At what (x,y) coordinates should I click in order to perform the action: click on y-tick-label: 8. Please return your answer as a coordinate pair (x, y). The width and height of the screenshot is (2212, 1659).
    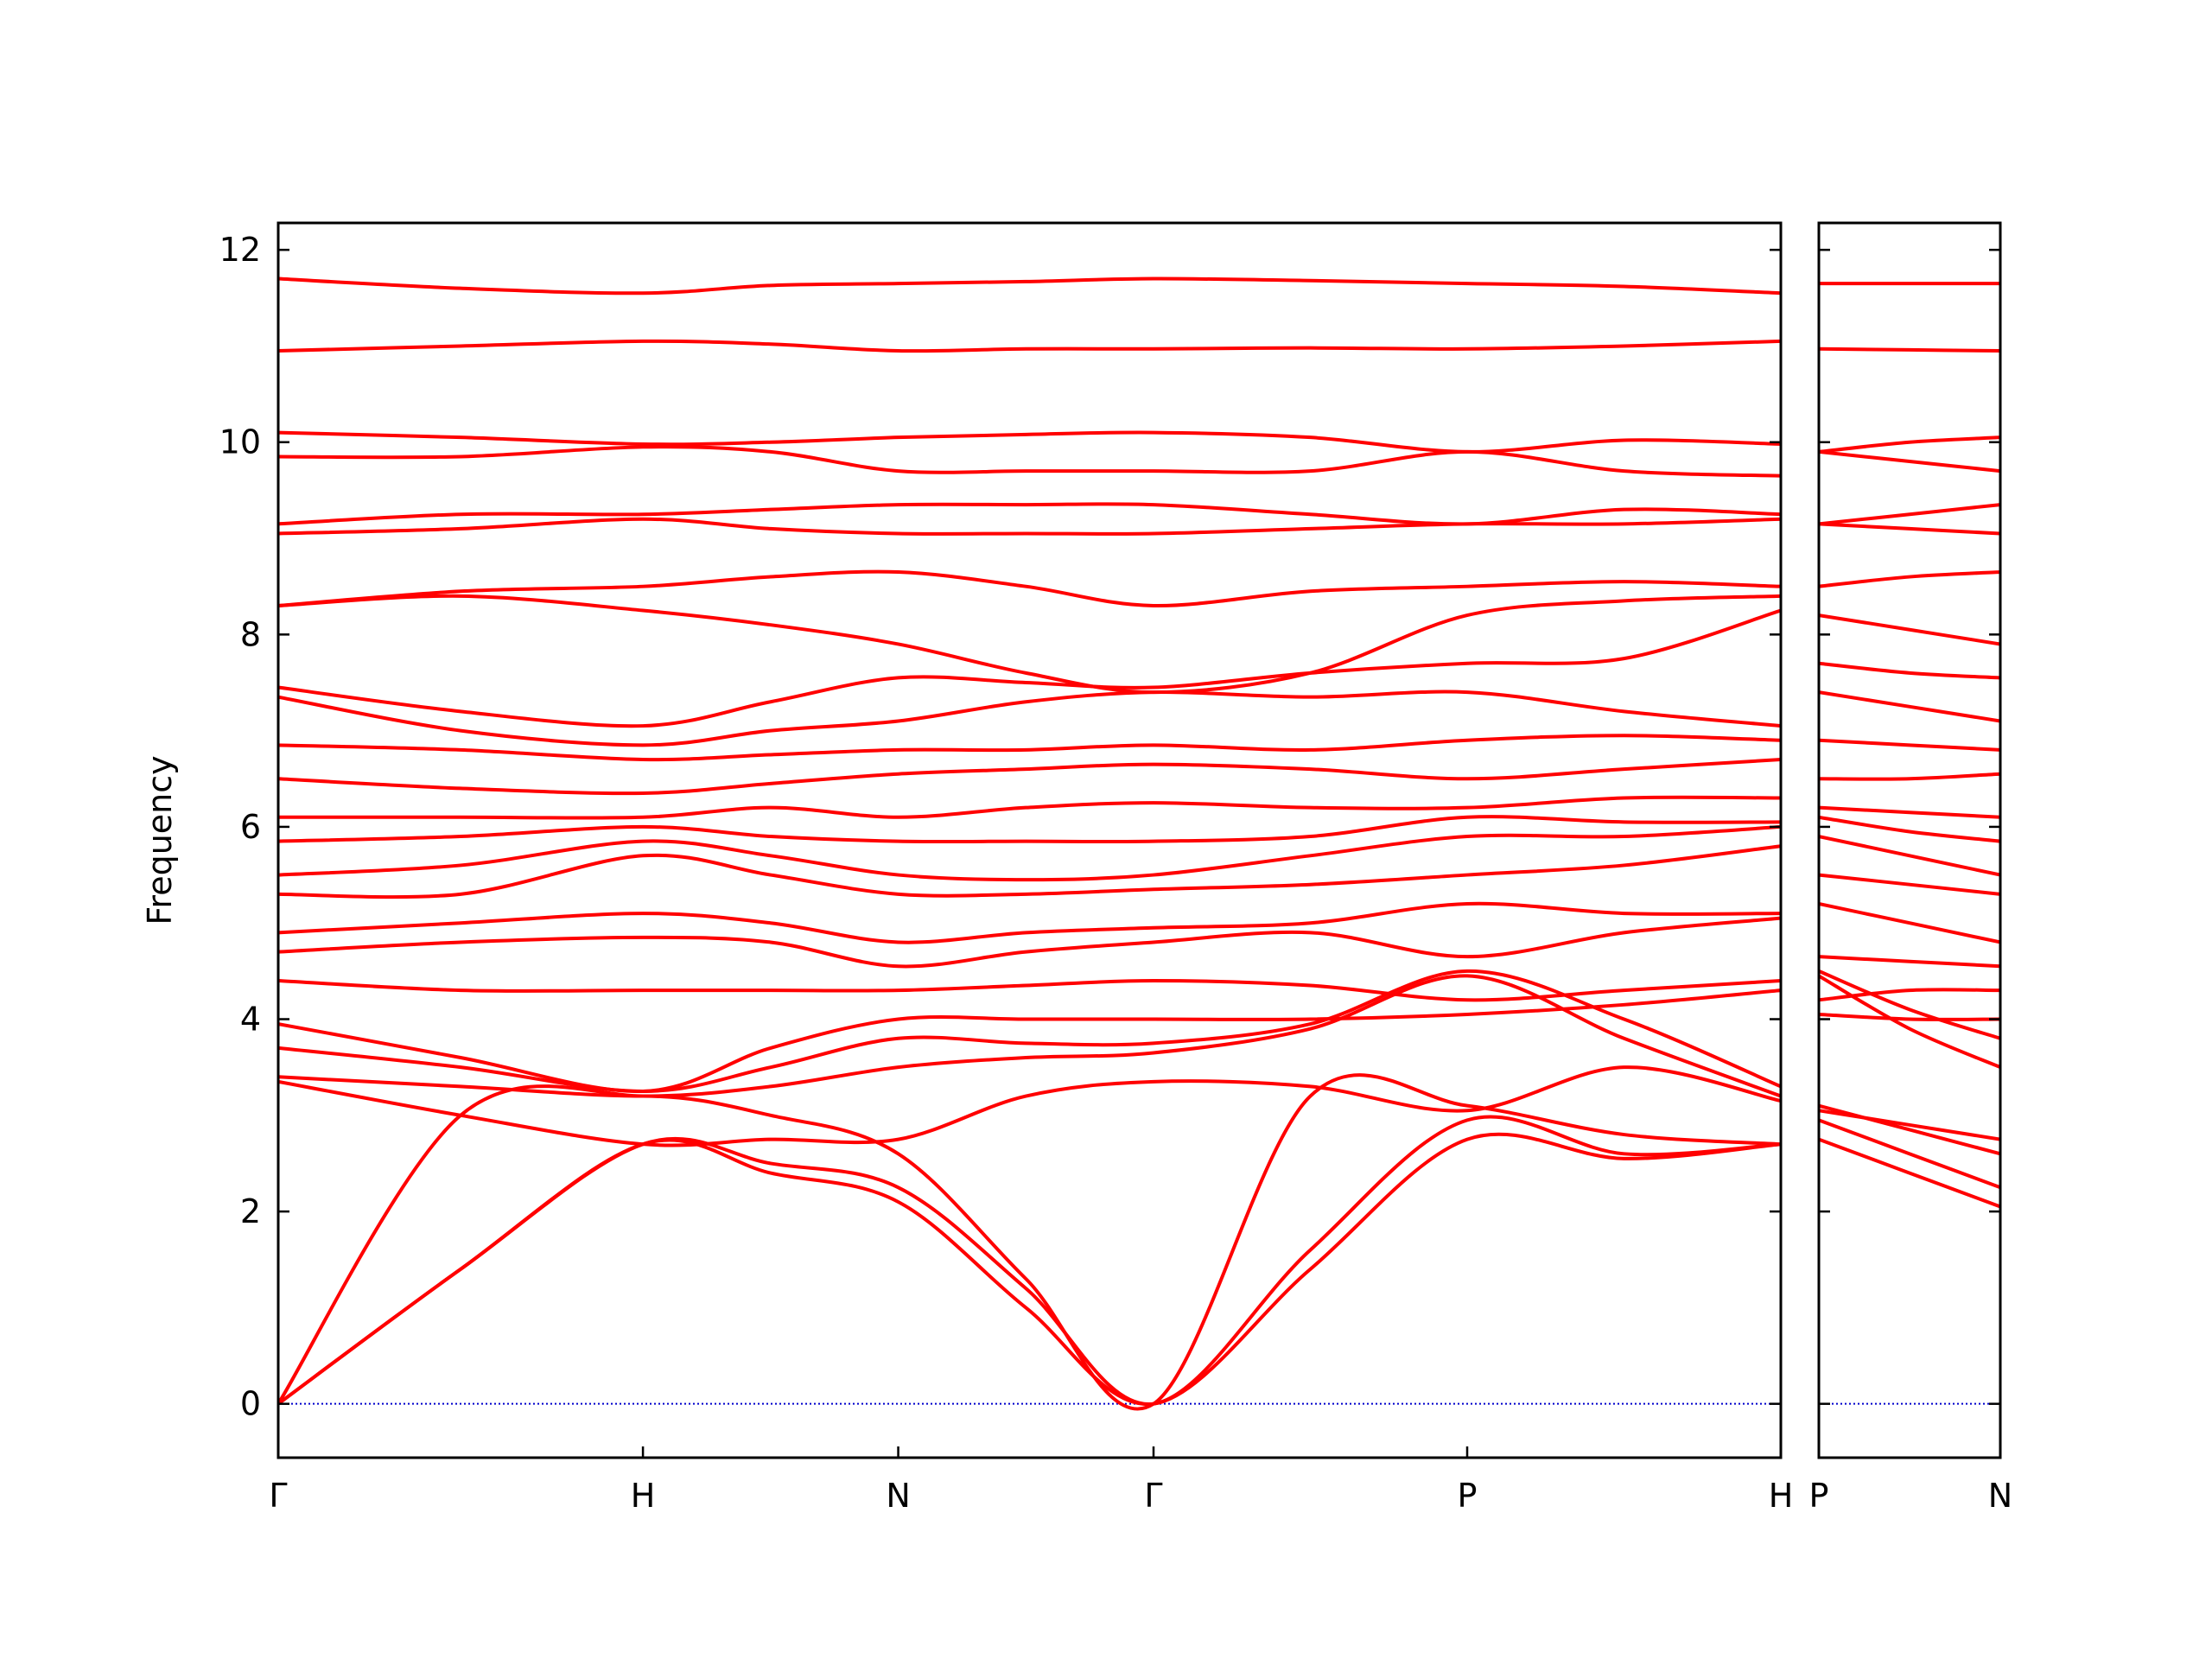
    Looking at the image, I should click on (250, 634).